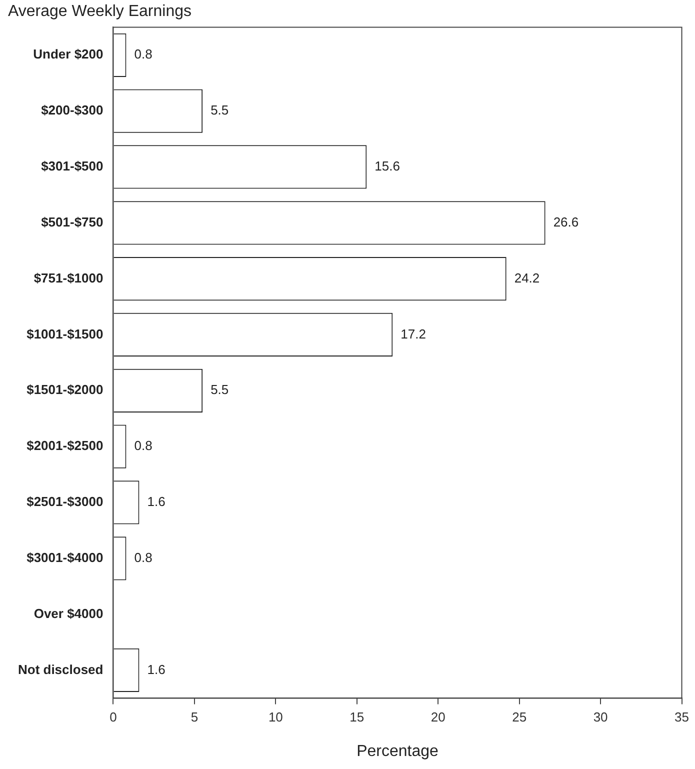 The height and width of the screenshot is (769, 695). What do you see at coordinates (113, 717) in the screenshot?
I see `x-tick-label: 0` at bounding box center [113, 717].